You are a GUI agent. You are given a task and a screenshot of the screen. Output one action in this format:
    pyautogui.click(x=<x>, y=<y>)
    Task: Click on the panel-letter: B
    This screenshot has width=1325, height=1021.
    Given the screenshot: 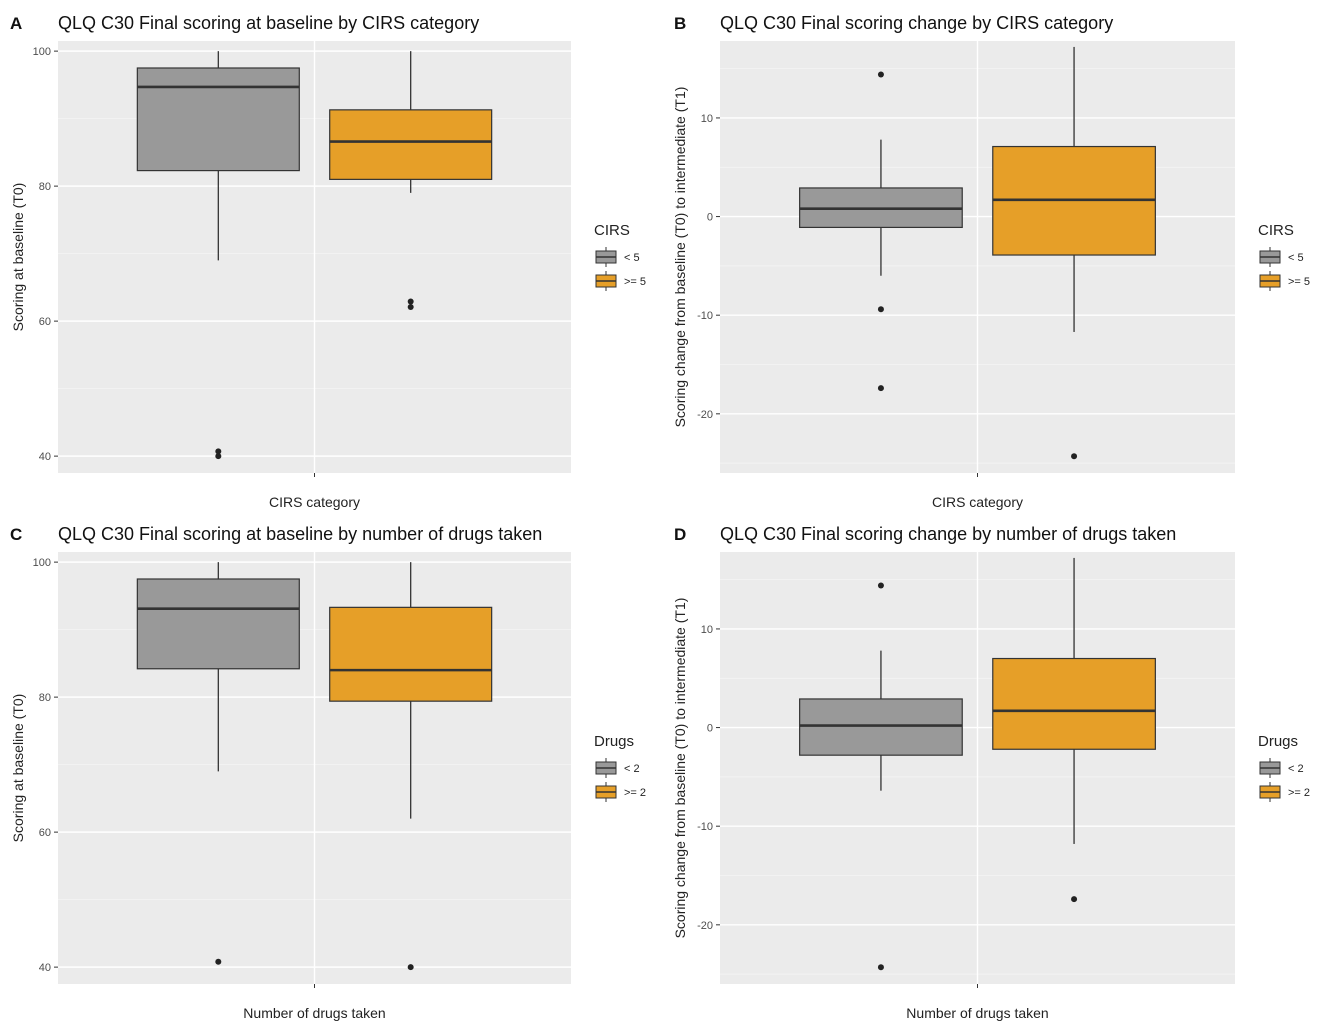 What is the action you would take?
    pyautogui.click(x=680, y=23)
    